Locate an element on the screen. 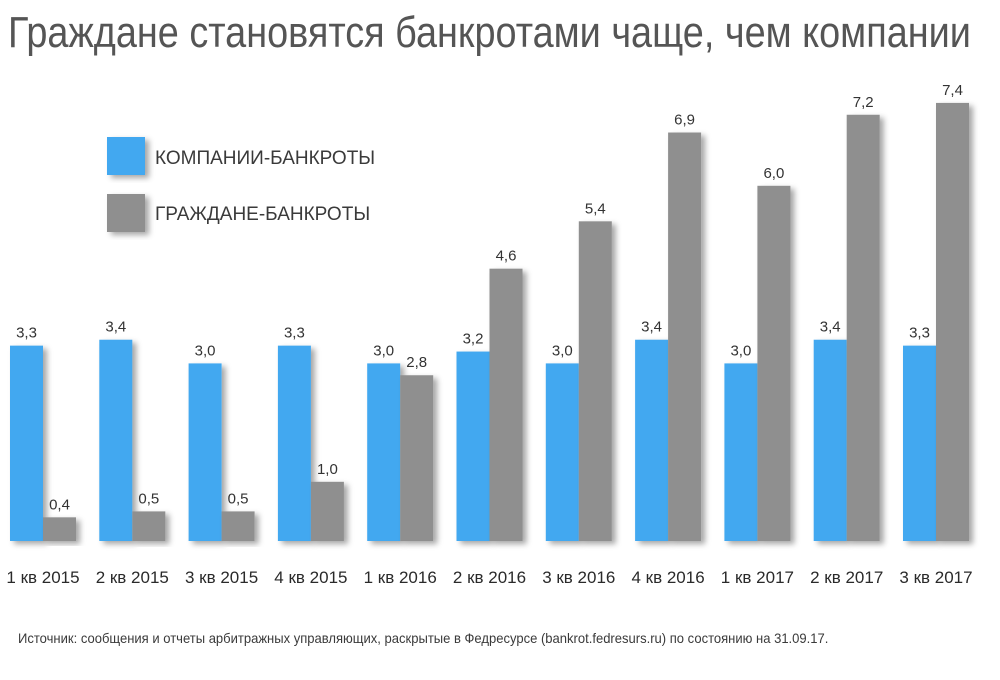  value-label-companies-1: 3,3 is located at coordinates (26, 333).